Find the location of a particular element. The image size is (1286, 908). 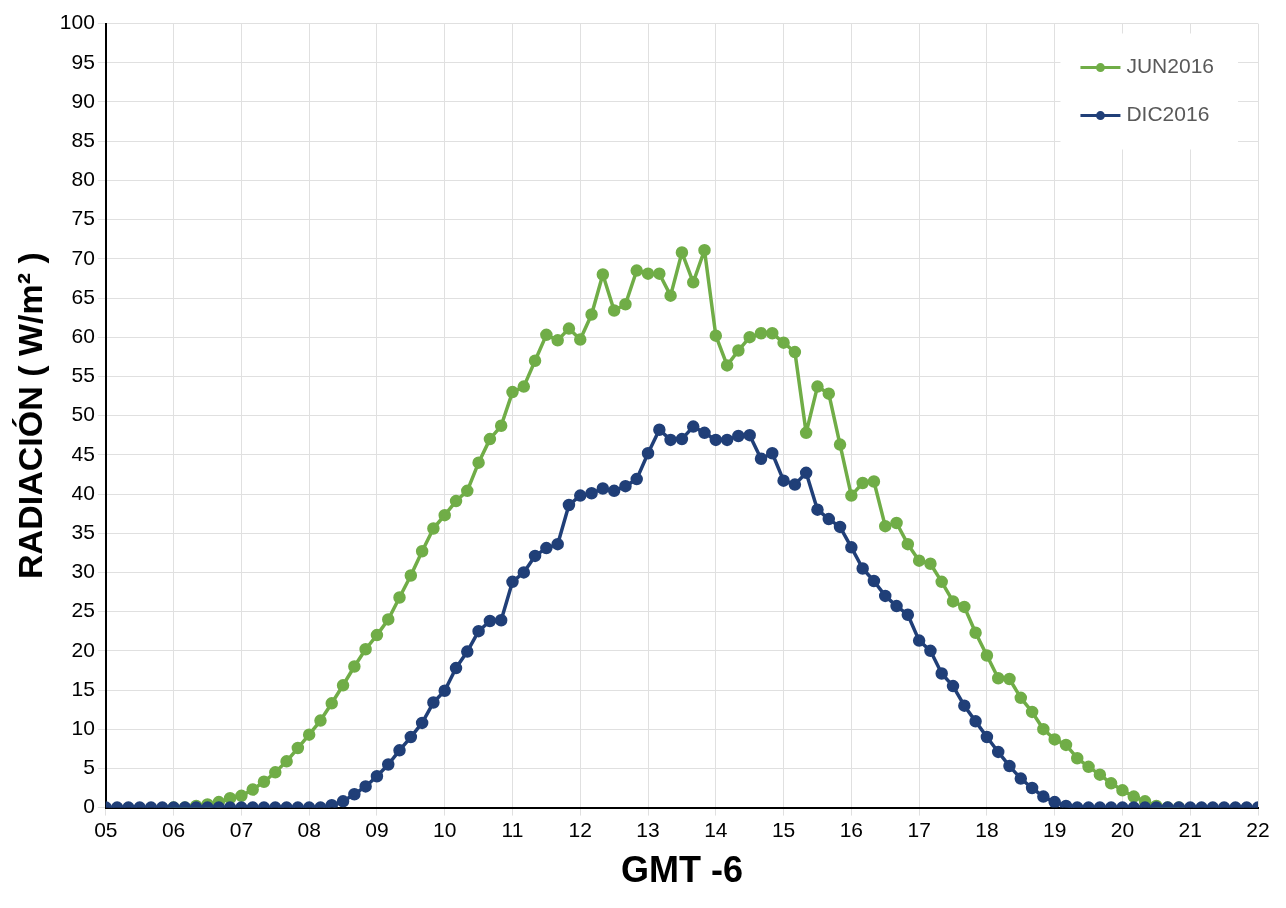

x-tick-label: 05 is located at coordinates (106, 829).